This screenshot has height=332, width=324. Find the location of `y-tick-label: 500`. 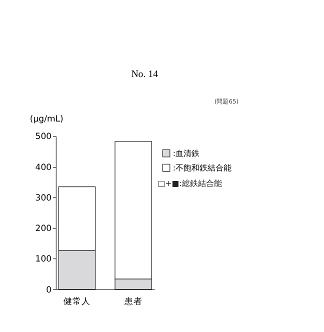

y-tick-label: 500 is located at coordinates (43, 137).